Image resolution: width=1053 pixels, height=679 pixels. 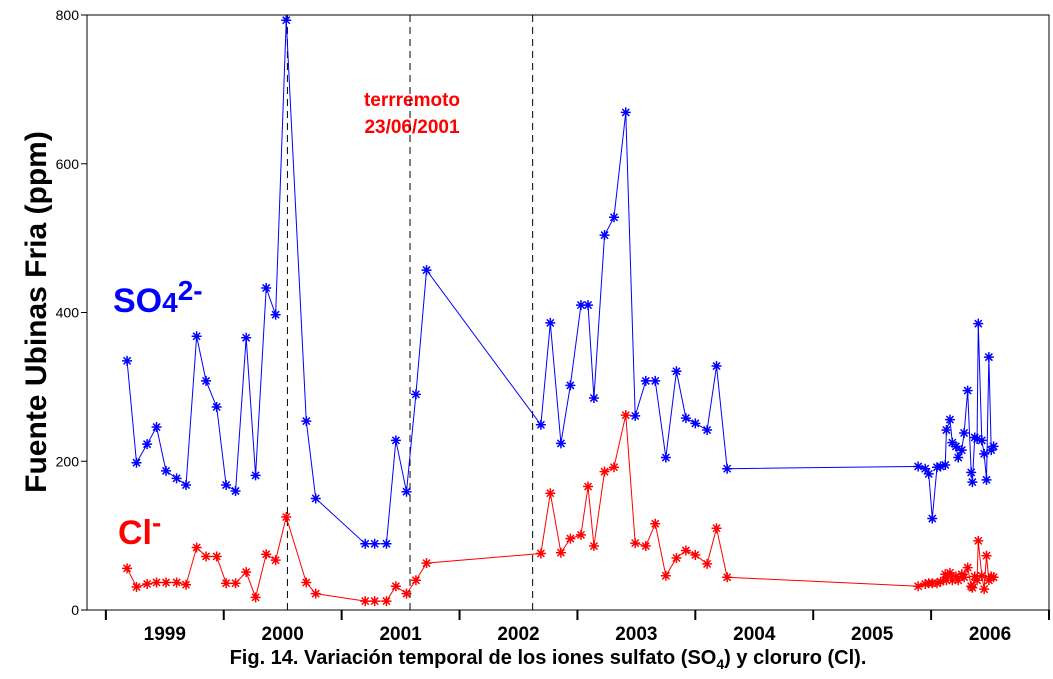 I want to click on label-part: Cl, so click(x=135, y=533).